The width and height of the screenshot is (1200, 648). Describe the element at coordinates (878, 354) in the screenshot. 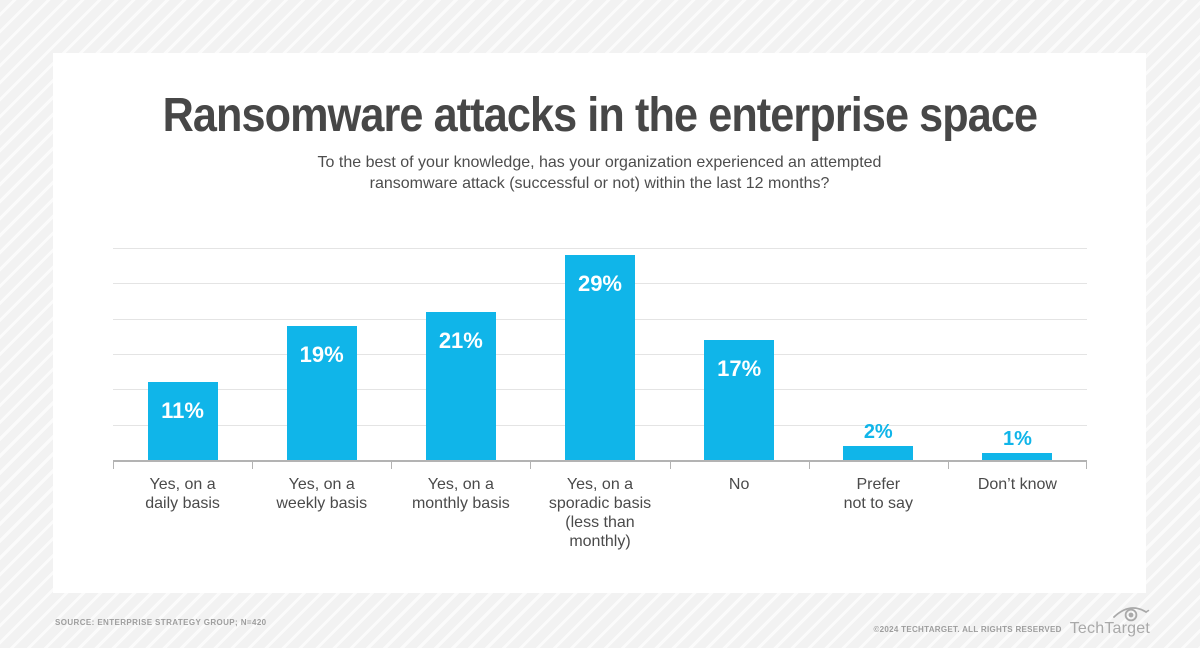

I see `bar-slot-5: 2%` at that location.